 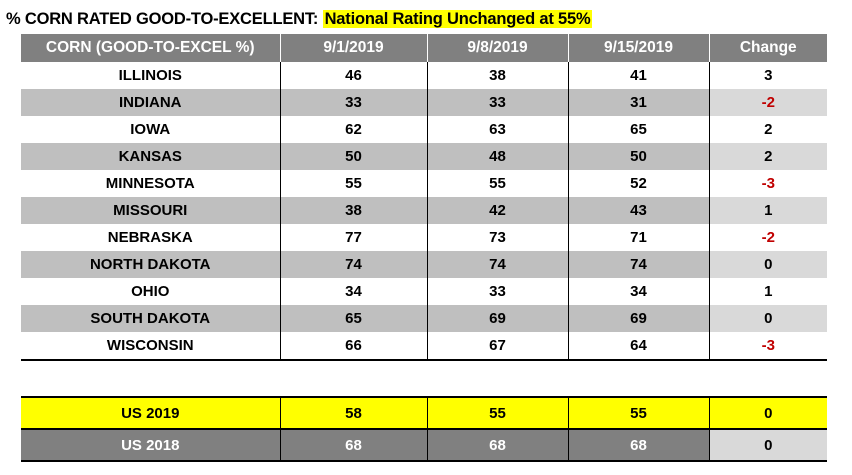 What do you see at coordinates (767, 48) in the screenshot?
I see `header-change: Change` at bounding box center [767, 48].